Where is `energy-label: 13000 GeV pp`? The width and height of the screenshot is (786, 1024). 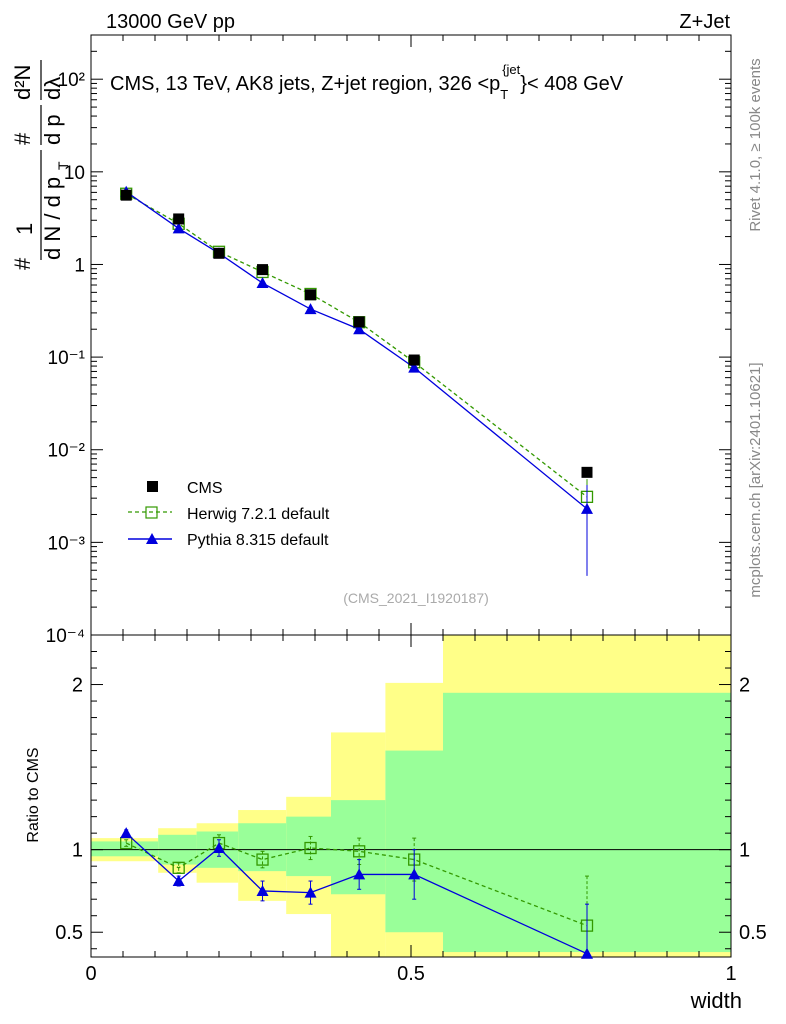 energy-label: 13000 GeV pp is located at coordinates (170, 22).